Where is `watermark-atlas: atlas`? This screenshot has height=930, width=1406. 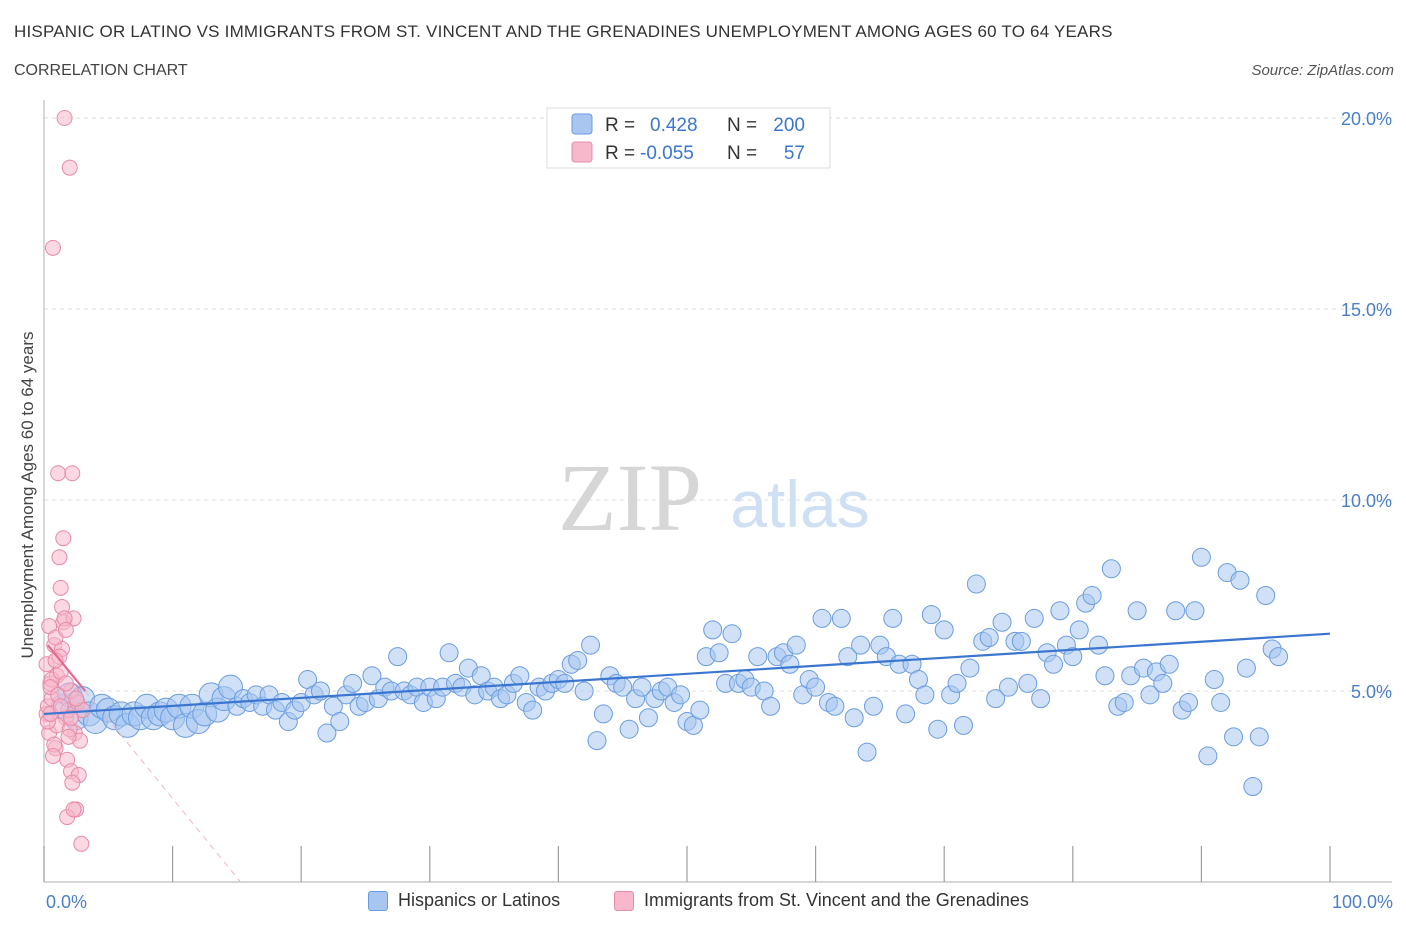 watermark-atlas: atlas is located at coordinates (799, 504).